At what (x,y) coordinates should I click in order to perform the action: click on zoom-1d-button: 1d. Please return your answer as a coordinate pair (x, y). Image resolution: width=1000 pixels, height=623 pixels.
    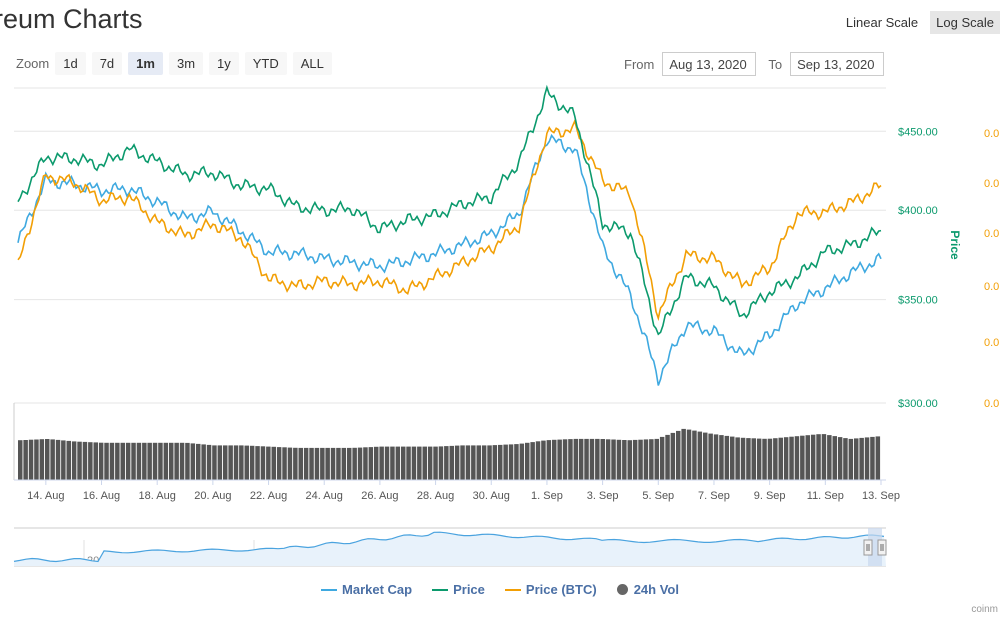
    Looking at the image, I should click on (70, 63).